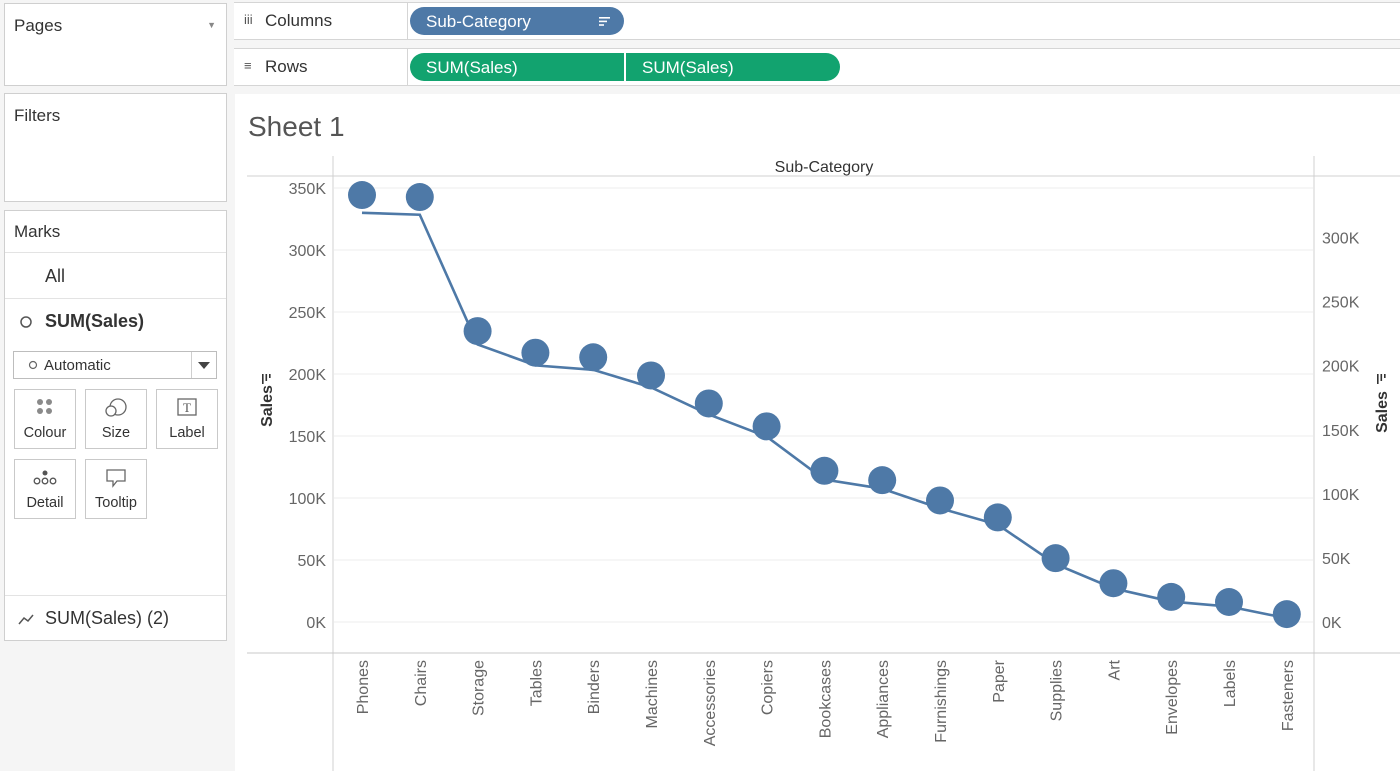  What do you see at coordinates (308, 437) in the screenshot?
I see `y-left-tick-label: 150K` at bounding box center [308, 437].